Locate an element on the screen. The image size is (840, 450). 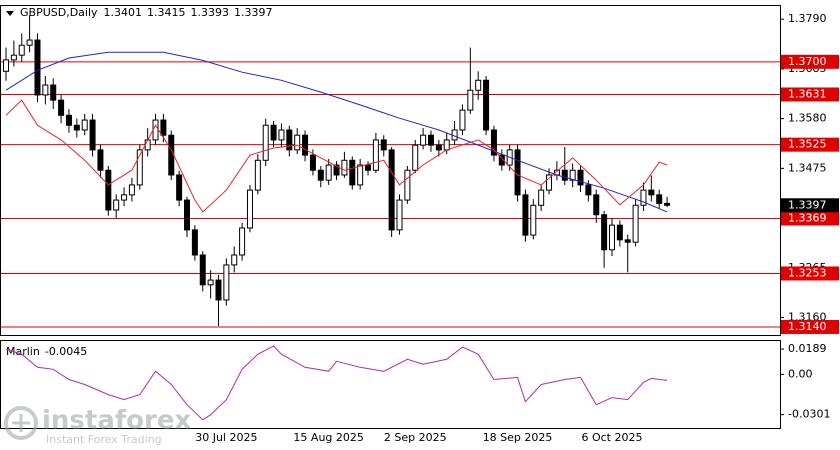
x-tick-label: 2 Sep 2025 is located at coordinates (415, 437).